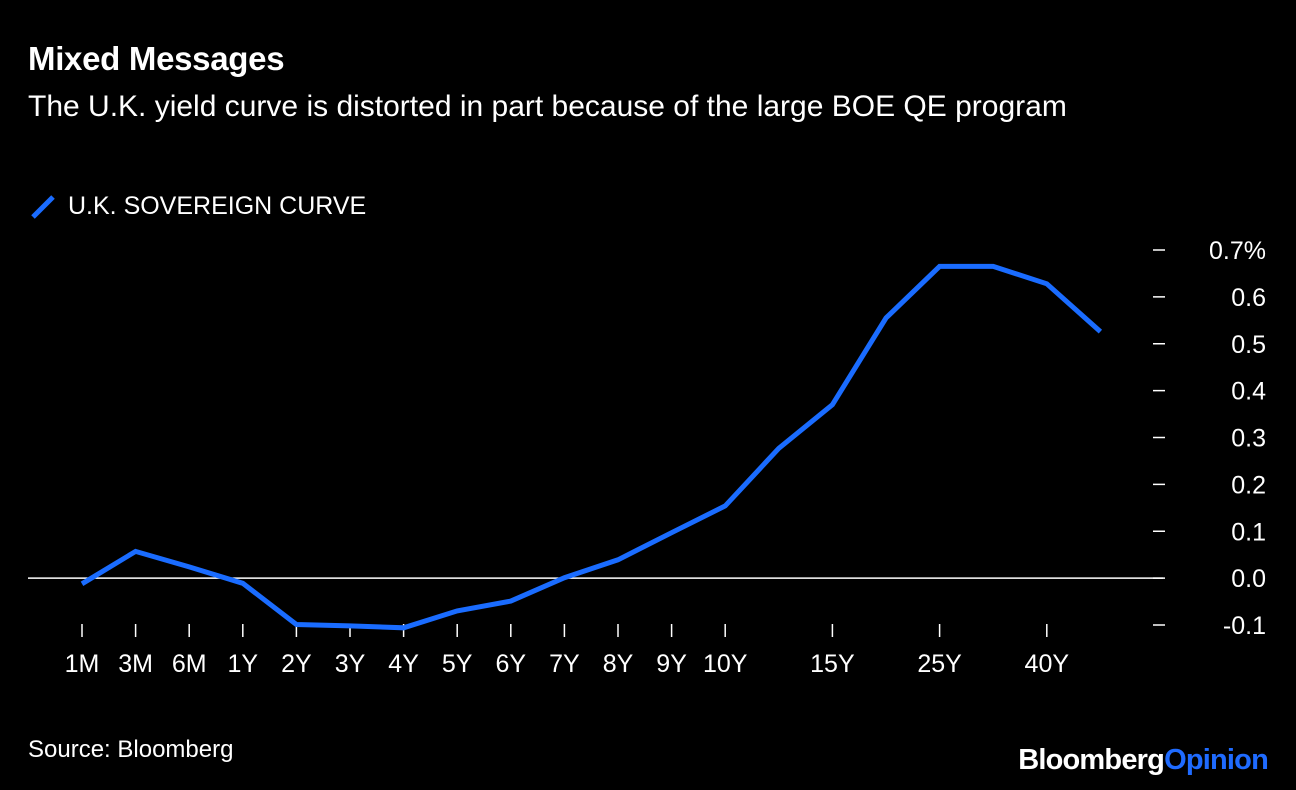 The width and height of the screenshot is (1296, 790). What do you see at coordinates (832, 664) in the screenshot?
I see `x-tick-label: 15Y` at bounding box center [832, 664].